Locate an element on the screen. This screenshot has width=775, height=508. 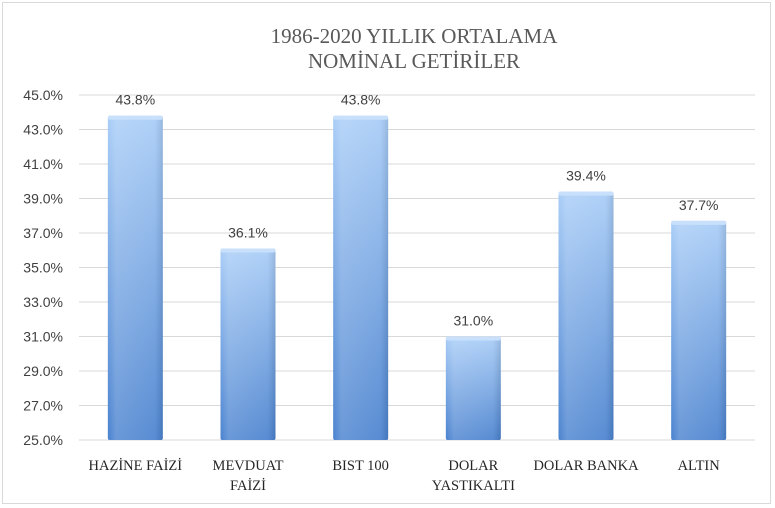
x-category-label: ALTIN is located at coordinates (699, 466).